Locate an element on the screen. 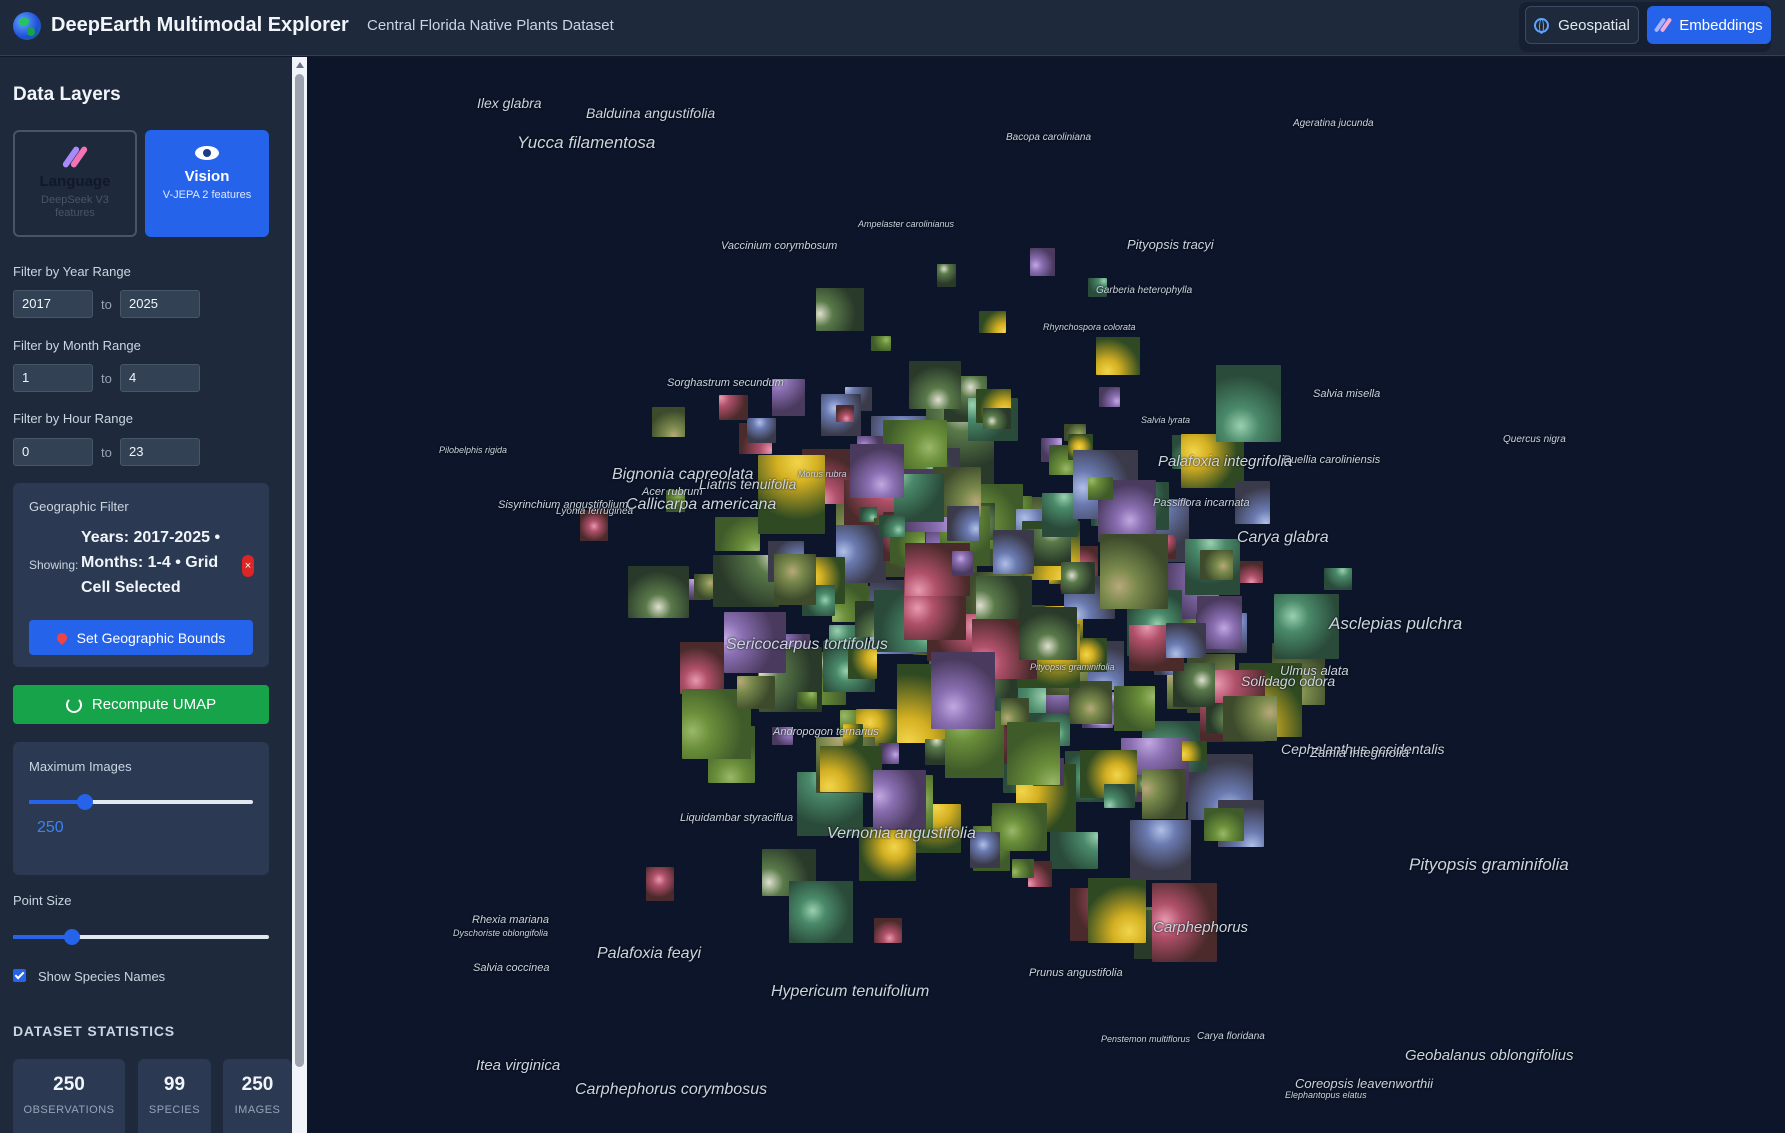  hour-to-input: 23 is located at coordinates (160, 452).